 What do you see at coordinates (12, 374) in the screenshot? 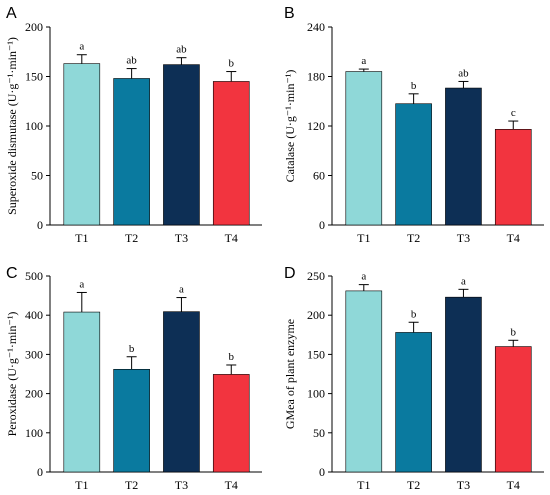
I see `y-axis-title: Peroxidase (U·g⁻¹·min⁻¹)` at bounding box center [12, 374].